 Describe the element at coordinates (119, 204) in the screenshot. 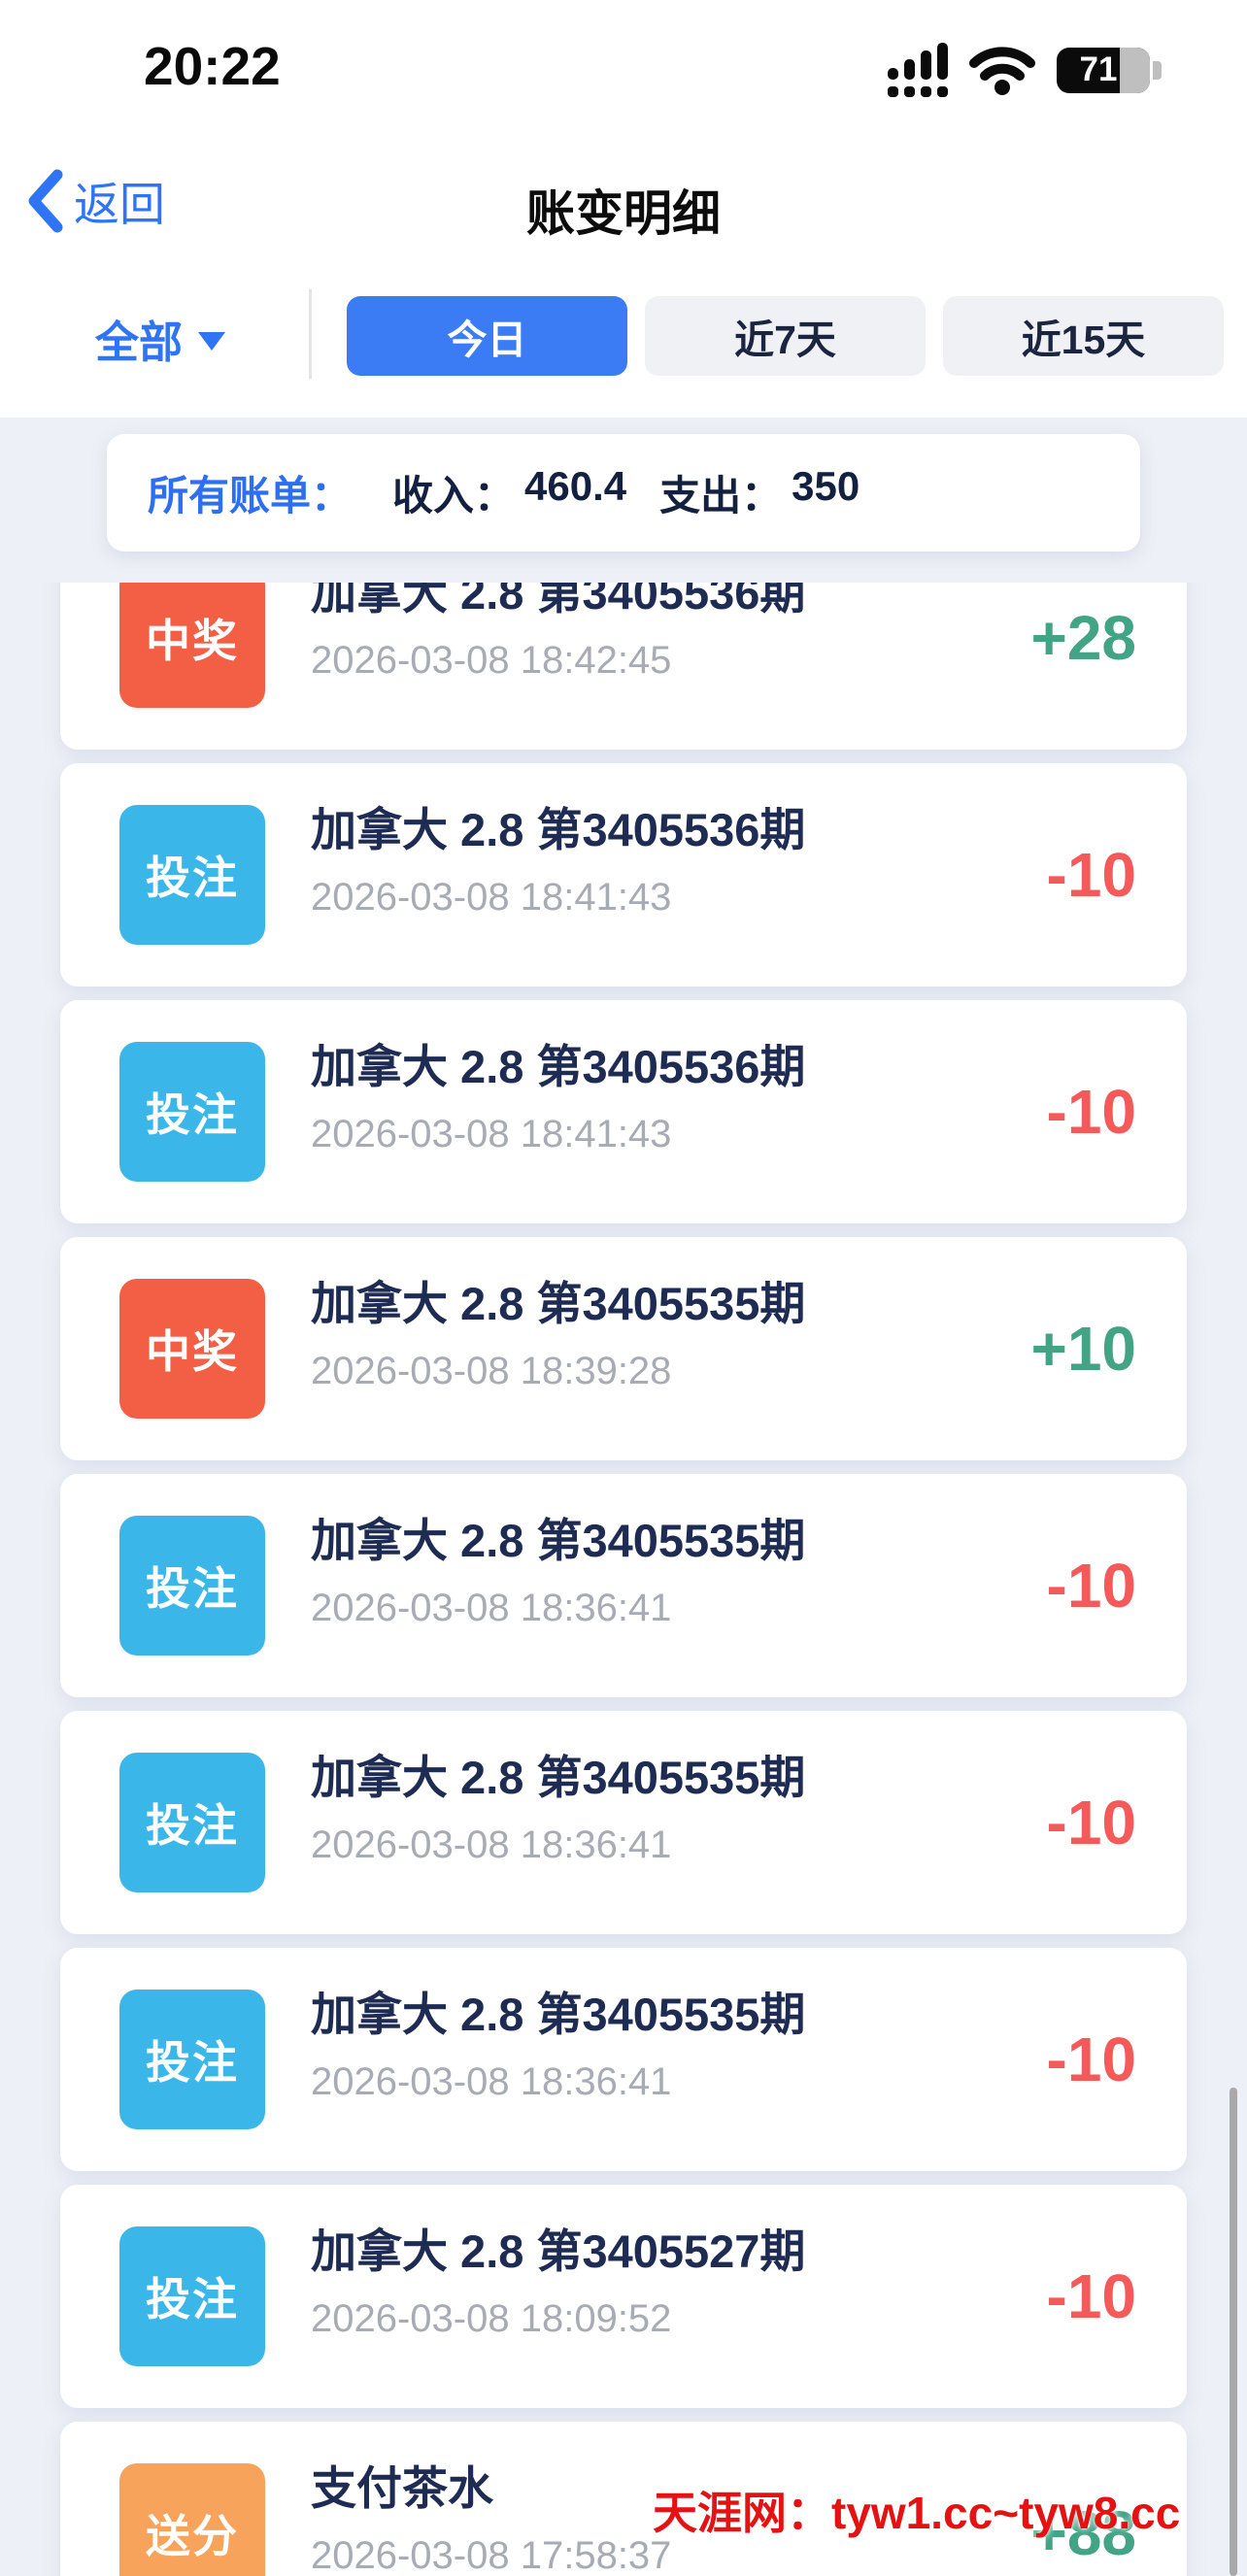

I see `back-label: 返回` at that location.